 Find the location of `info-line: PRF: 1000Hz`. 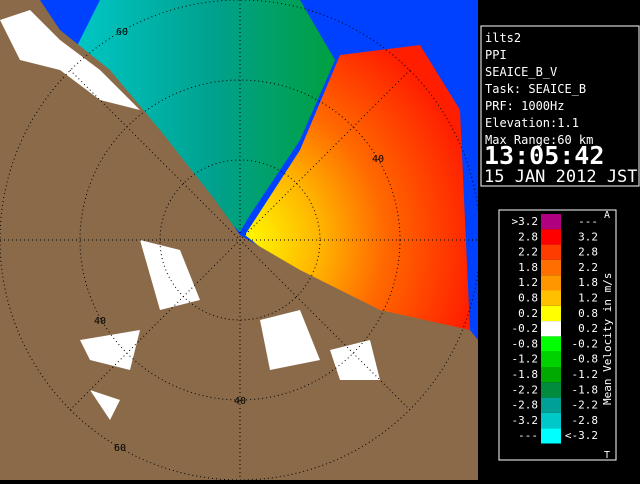

info-line: PRF: 1000Hz is located at coordinates (524, 106).